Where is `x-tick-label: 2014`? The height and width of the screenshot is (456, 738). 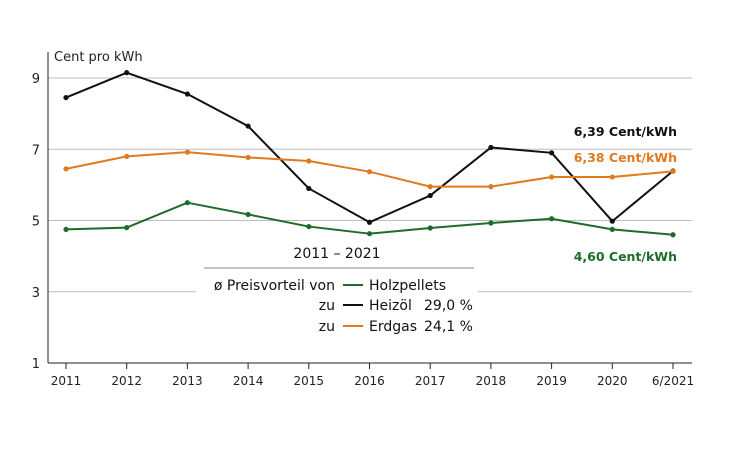
x-tick-label: 2014 is located at coordinates (248, 381).